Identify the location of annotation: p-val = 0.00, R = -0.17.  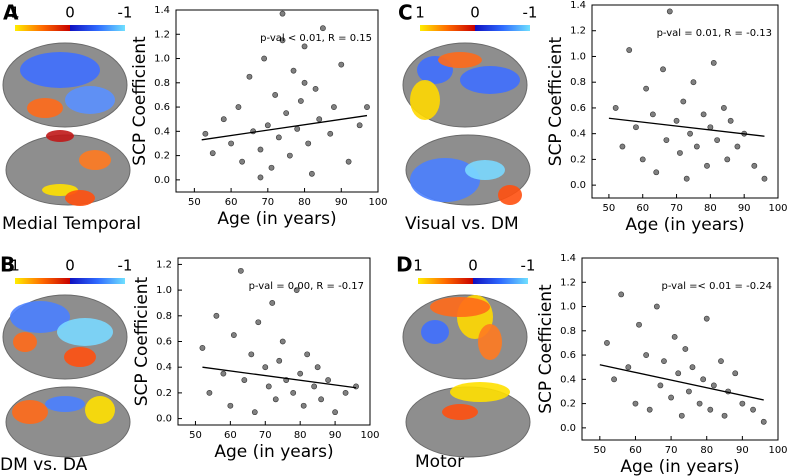
(306, 286).